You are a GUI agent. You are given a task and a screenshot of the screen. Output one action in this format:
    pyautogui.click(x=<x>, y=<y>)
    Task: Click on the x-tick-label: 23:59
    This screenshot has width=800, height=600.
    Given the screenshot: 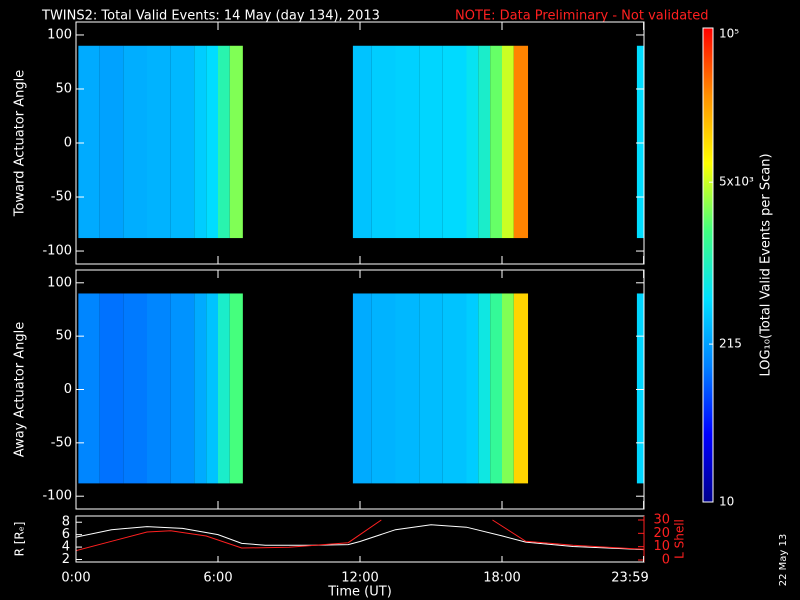 What is the action you would take?
    pyautogui.click(x=629, y=578)
    